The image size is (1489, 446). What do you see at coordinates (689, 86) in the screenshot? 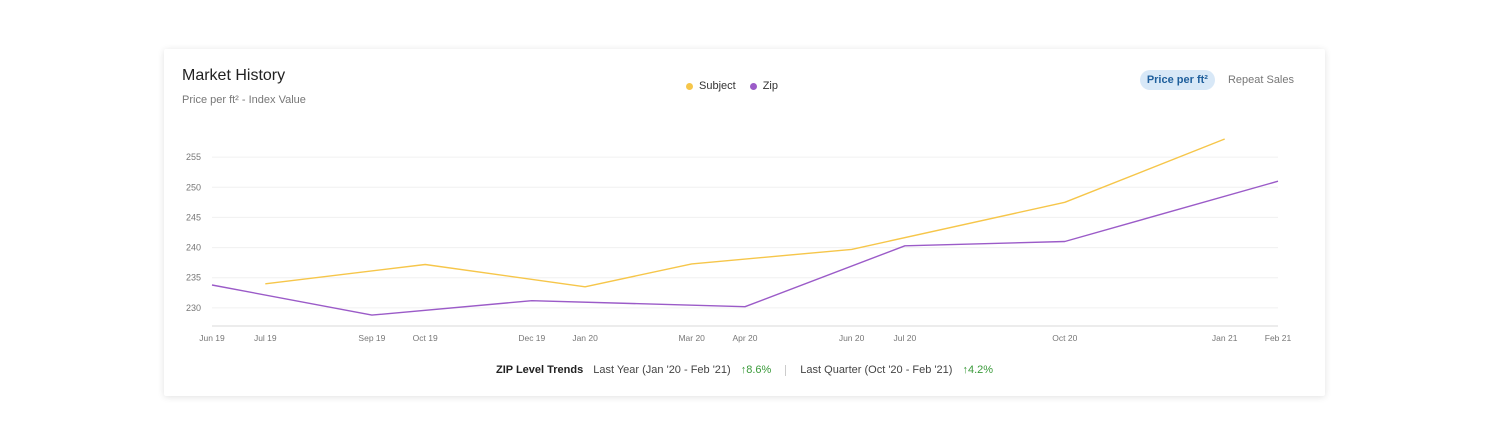
I see `legend-dot-subject` at bounding box center [689, 86].